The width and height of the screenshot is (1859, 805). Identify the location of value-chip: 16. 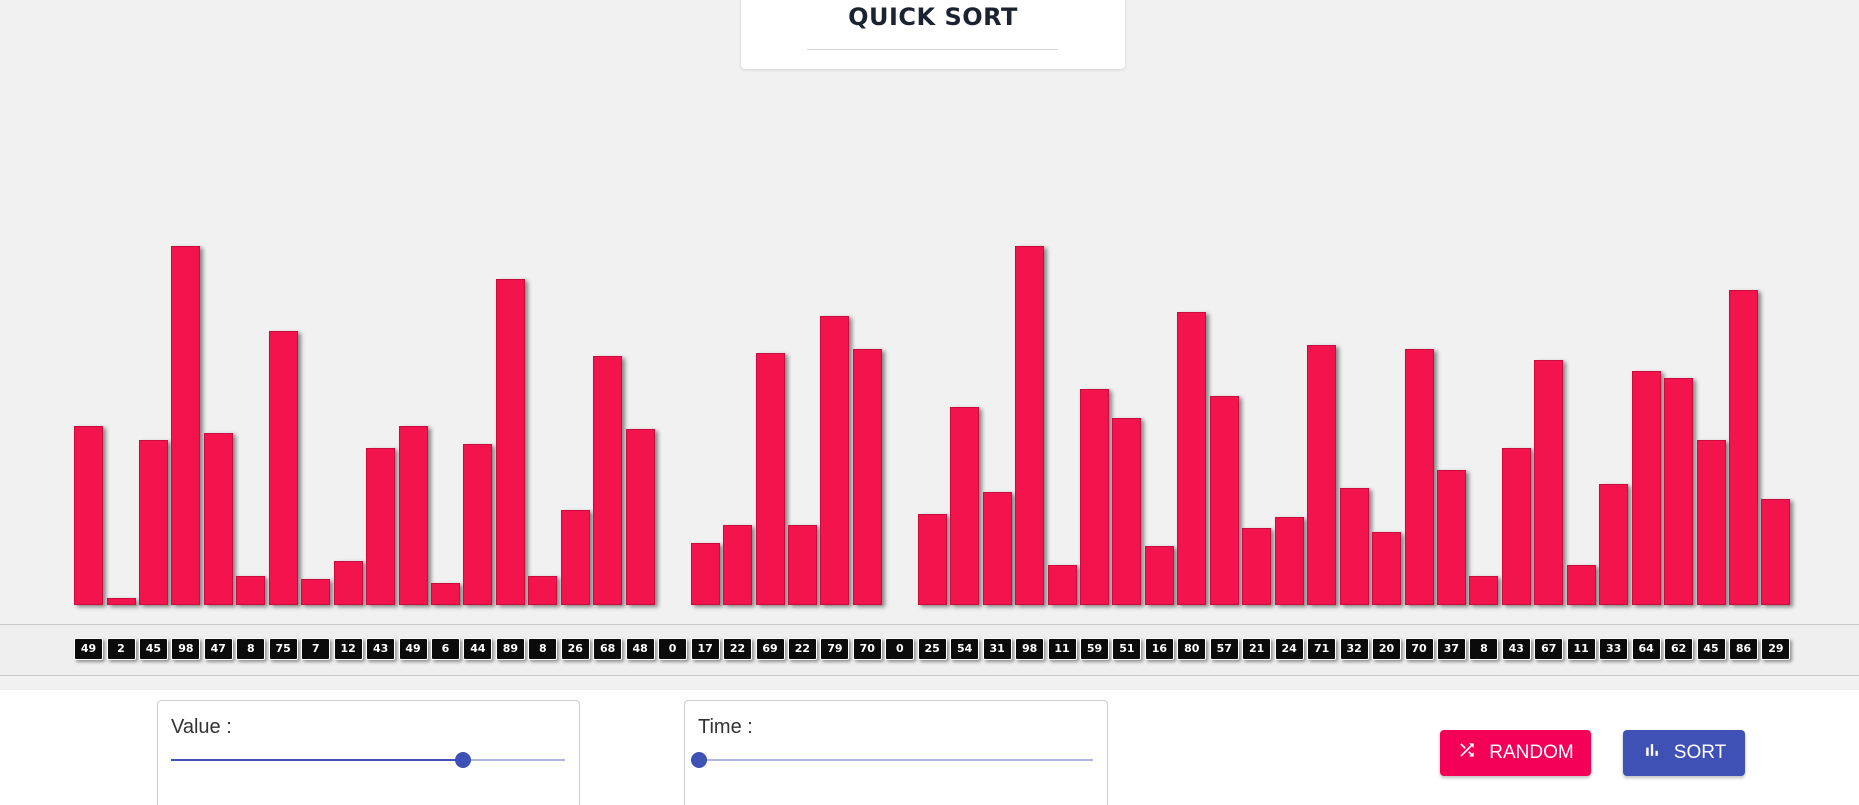
(1159, 649).